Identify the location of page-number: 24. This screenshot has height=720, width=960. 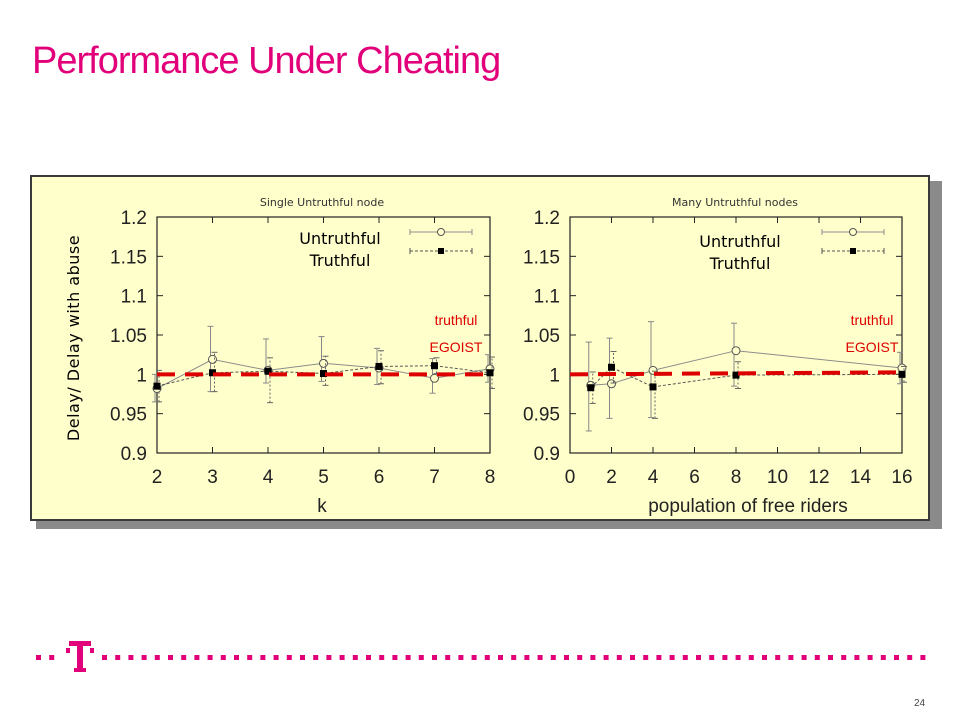
(920, 703).